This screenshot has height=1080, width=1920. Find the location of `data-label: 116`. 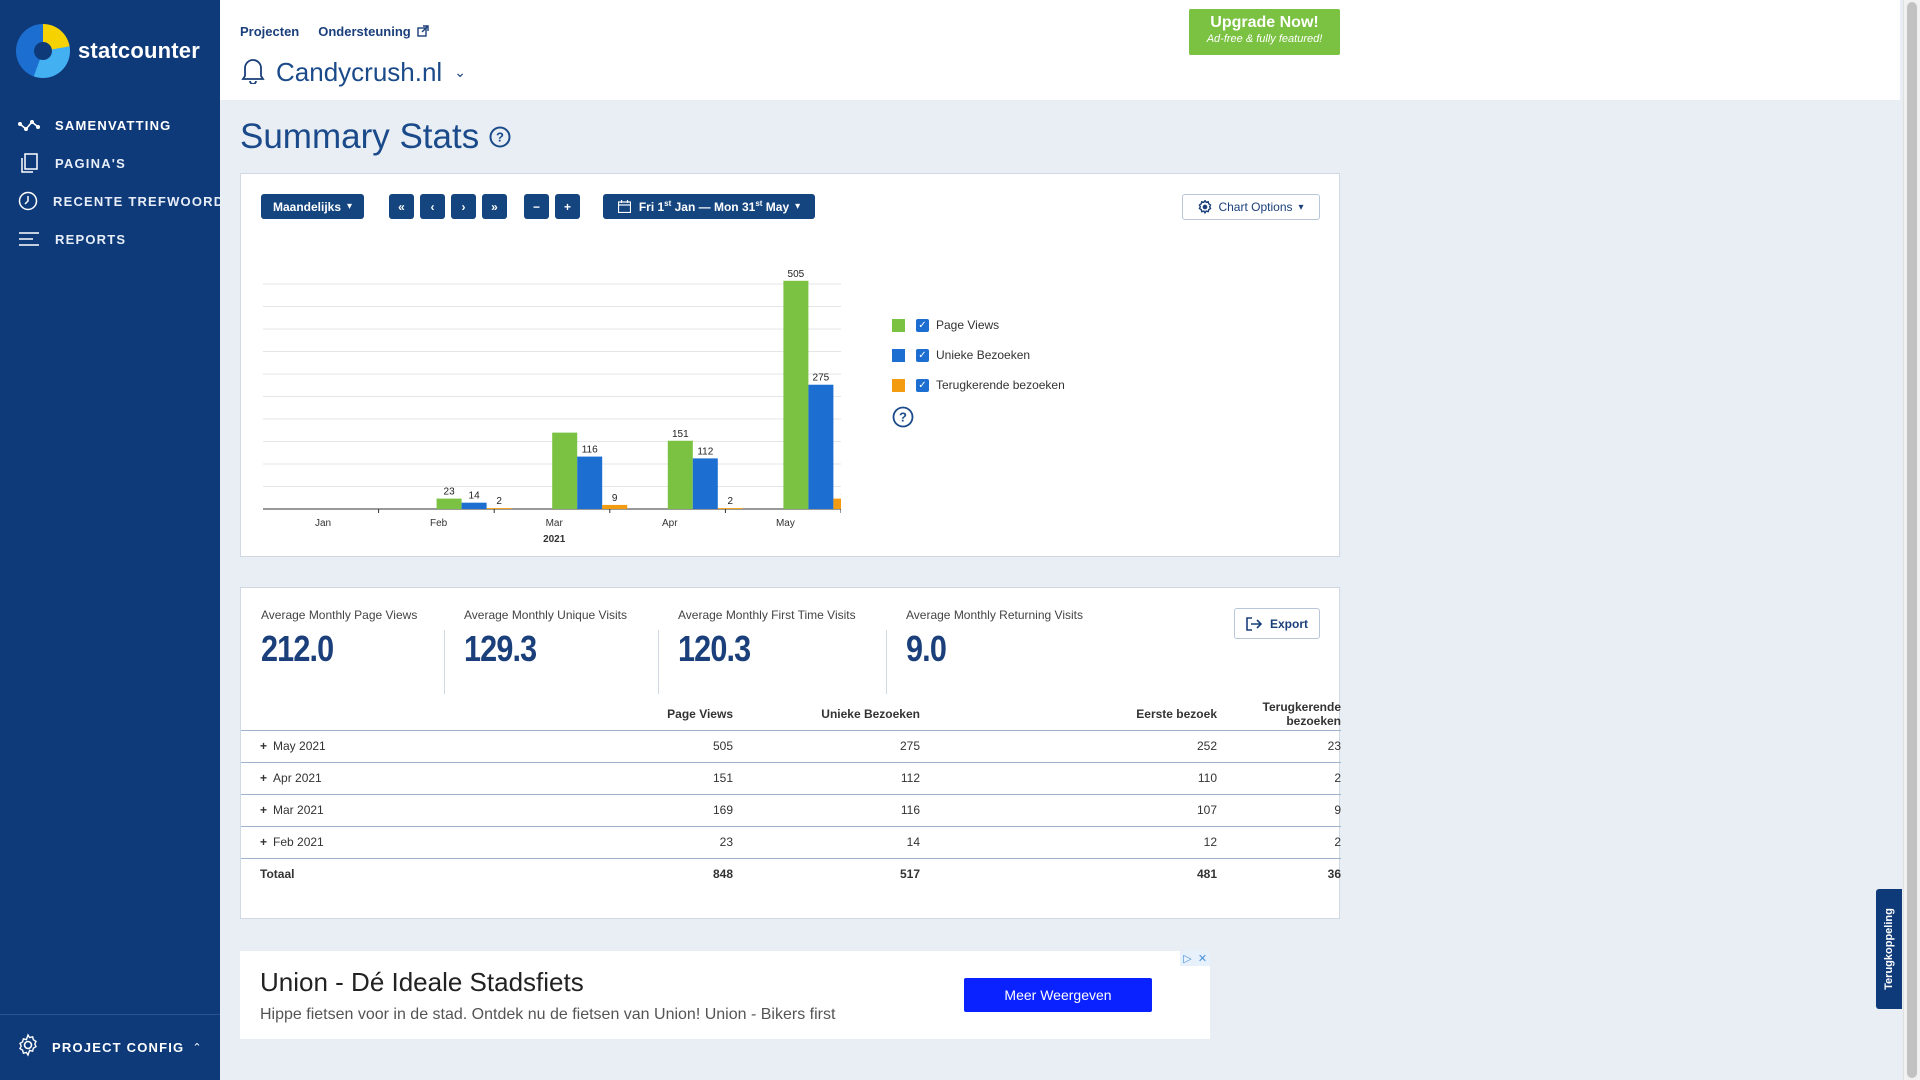

data-label: 116 is located at coordinates (590, 450).